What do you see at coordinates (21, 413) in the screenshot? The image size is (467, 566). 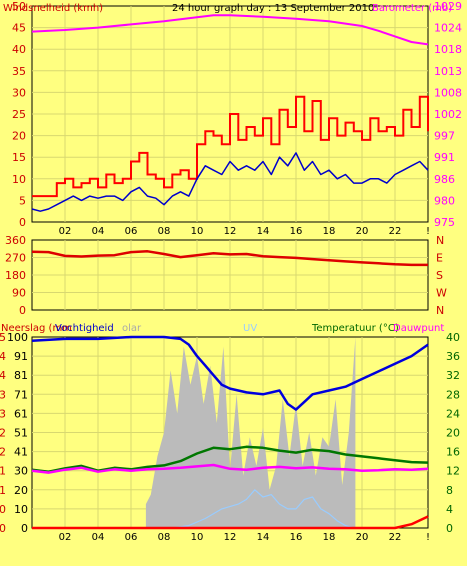 I see `humidity-y-tick: 61` at bounding box center [21, 413].